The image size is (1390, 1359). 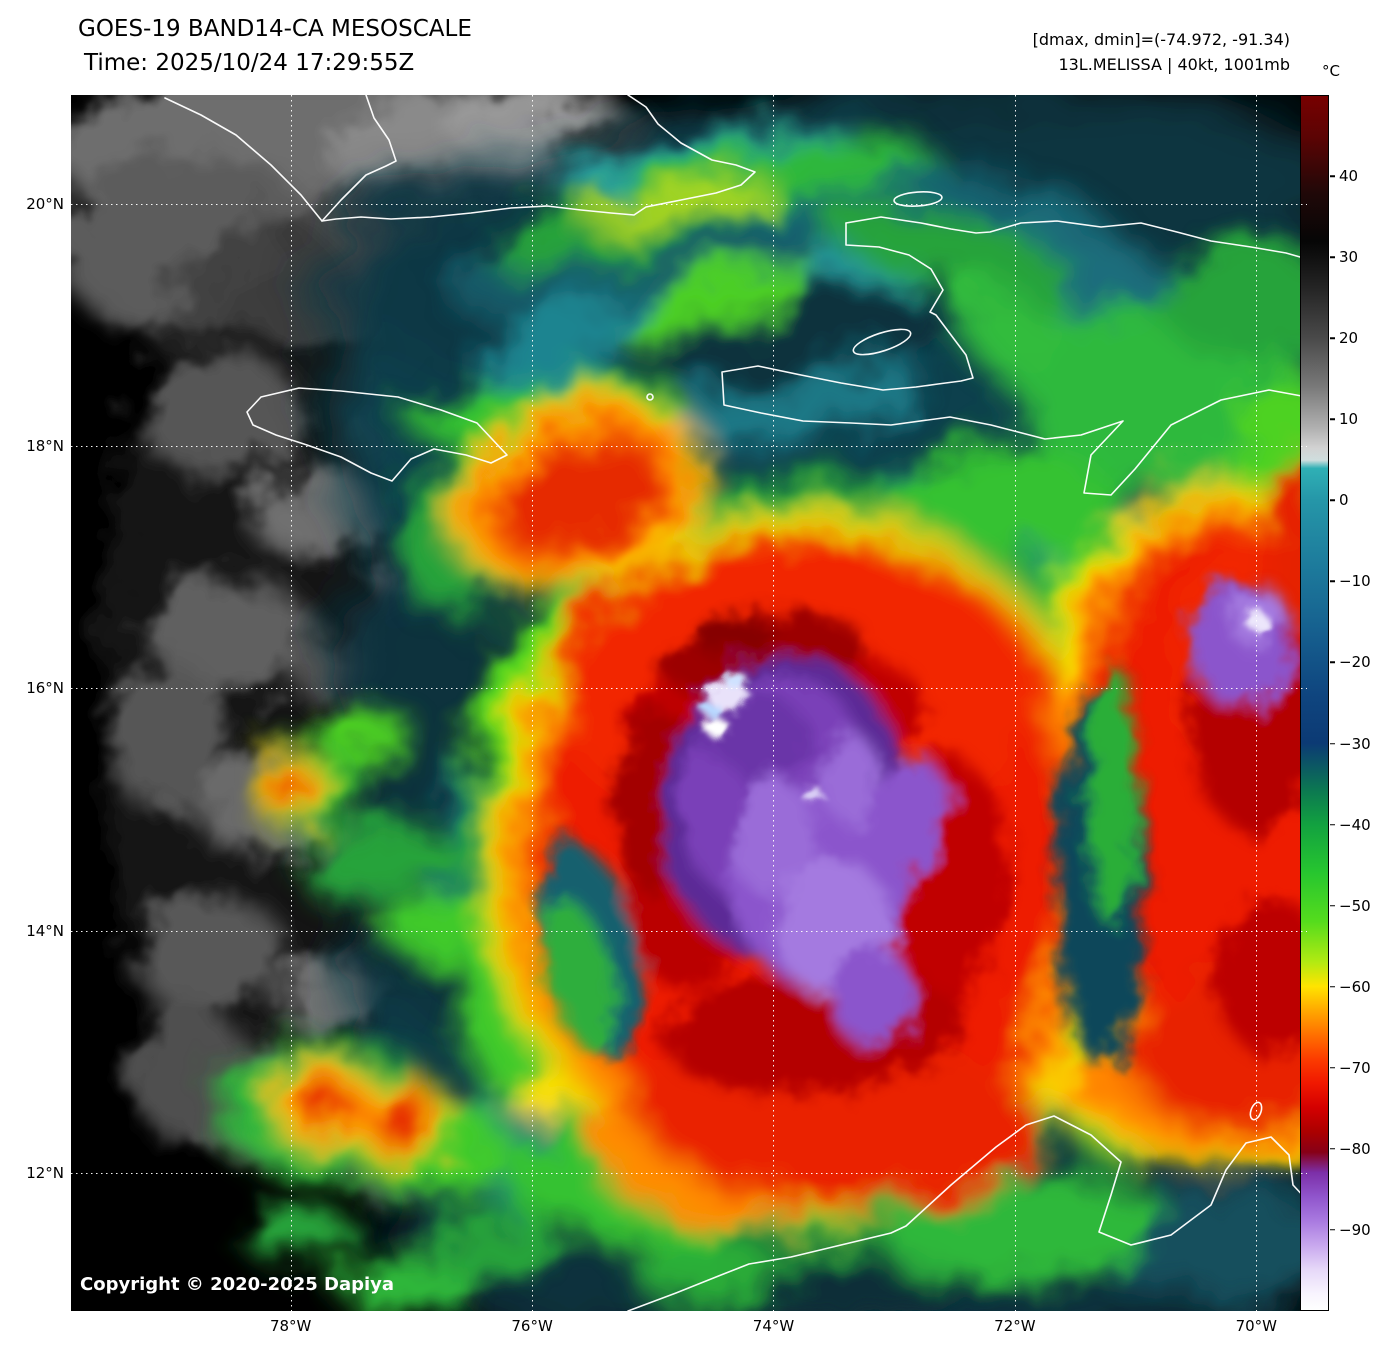 What do you see at coordinates (290, 1326) in the screenshot?
I see `lon-tick-label: 78°W` at bounding box center [290, 1326].